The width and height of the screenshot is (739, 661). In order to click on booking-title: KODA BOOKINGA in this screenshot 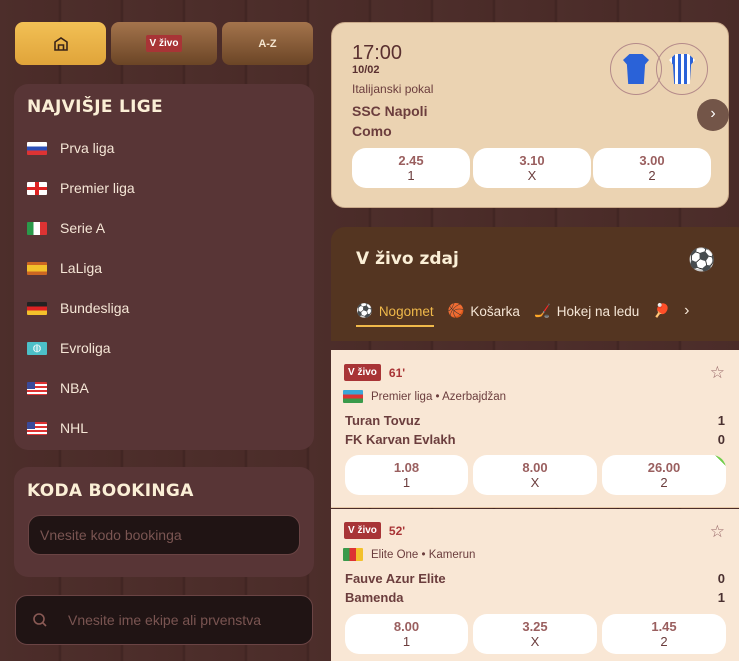, I will do `click(110, 491)`.